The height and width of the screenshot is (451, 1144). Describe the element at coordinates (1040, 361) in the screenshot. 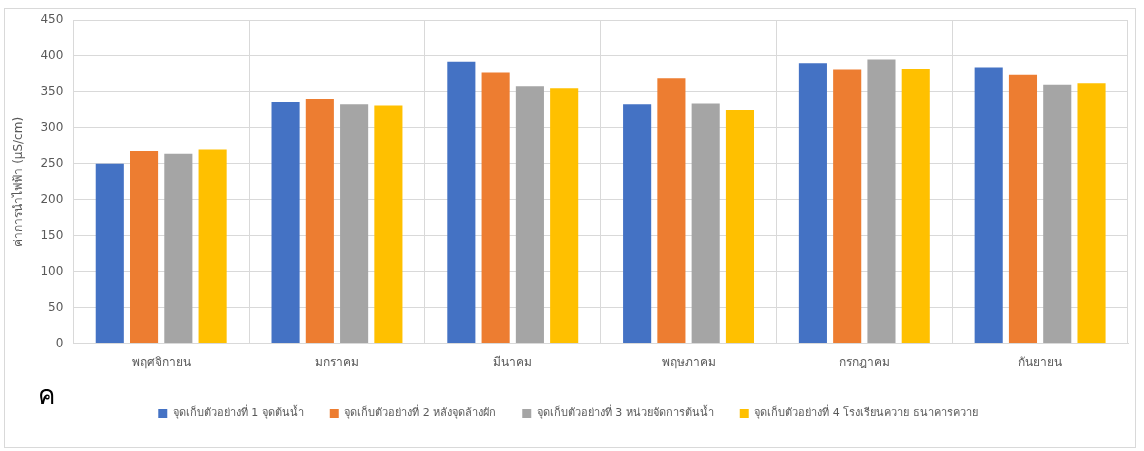

I see `x-tick-label: กันยายน` at that location.